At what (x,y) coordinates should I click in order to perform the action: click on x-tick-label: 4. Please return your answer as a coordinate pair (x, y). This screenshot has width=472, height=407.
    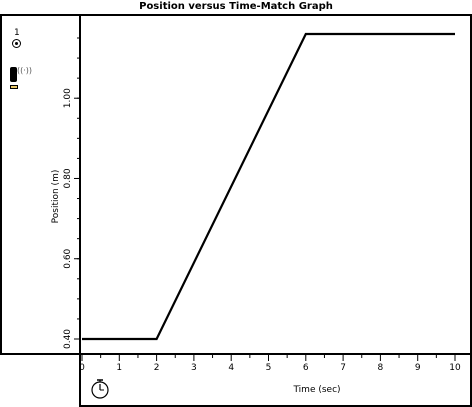
    Looking at the image, I should click on (231, 368).